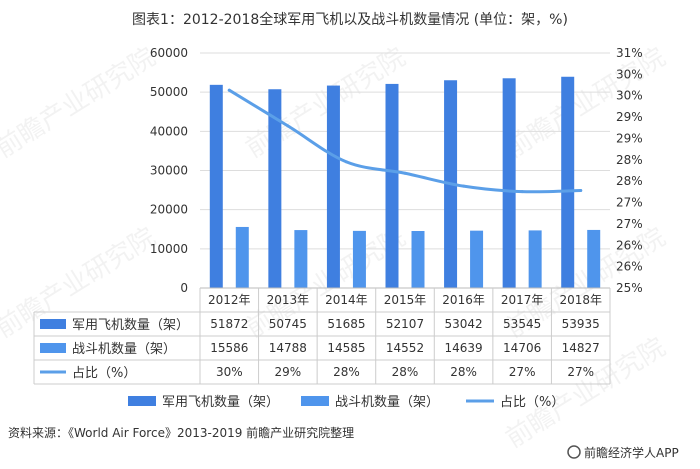 The height and width of the screenshot is (469, 700). I want to click on x-tick-label: 2016年, so click(463, 300).